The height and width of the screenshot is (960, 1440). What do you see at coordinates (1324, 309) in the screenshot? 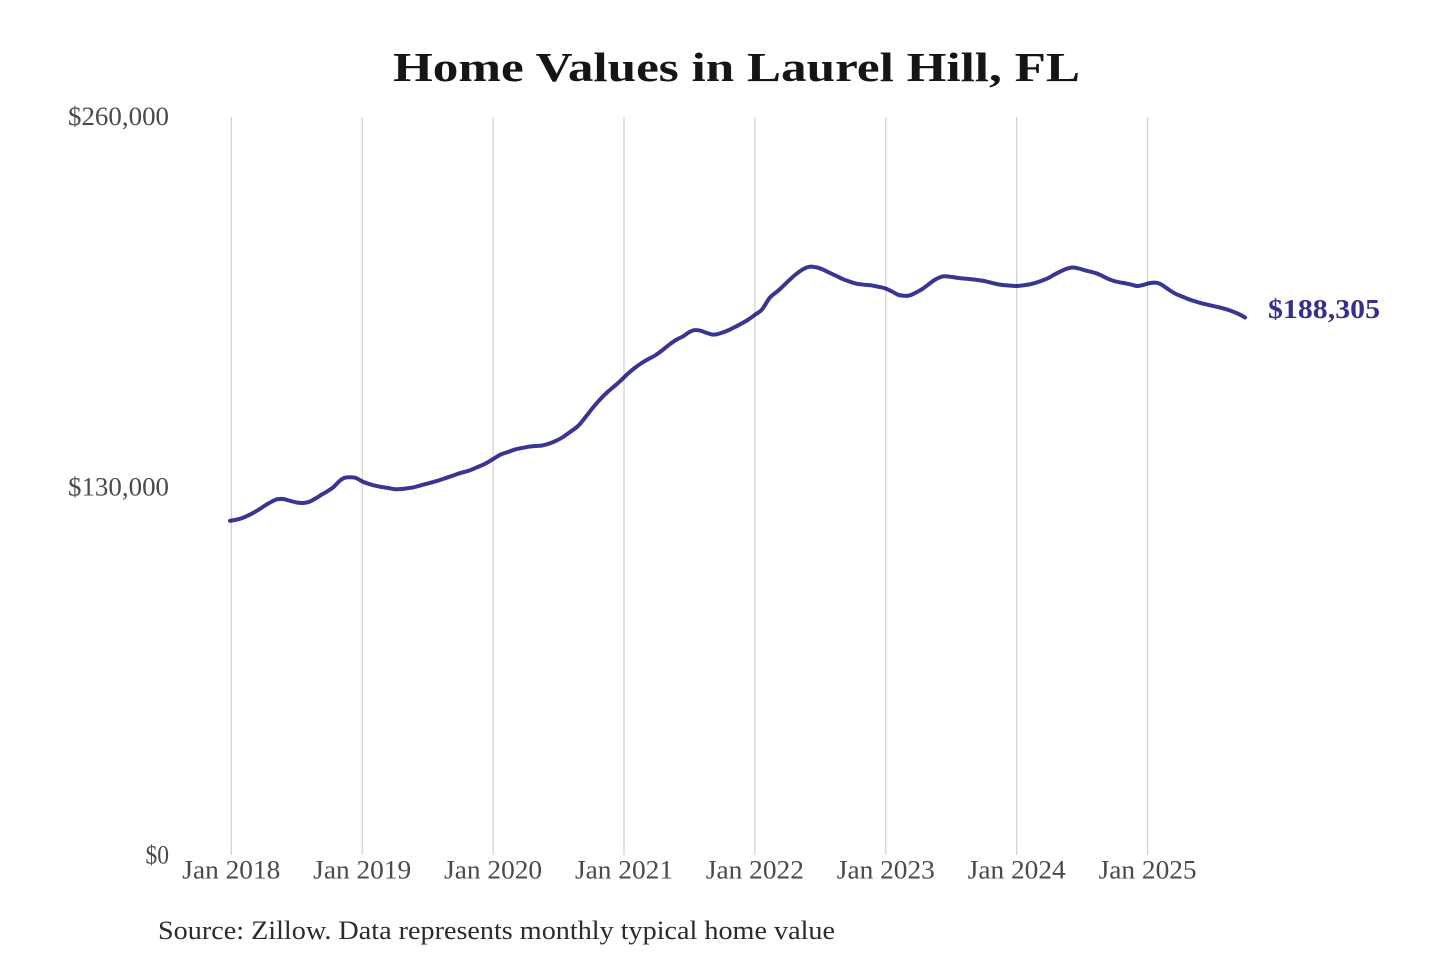
I see `svg-text: $188,305` at bounding box center [1324, 309].